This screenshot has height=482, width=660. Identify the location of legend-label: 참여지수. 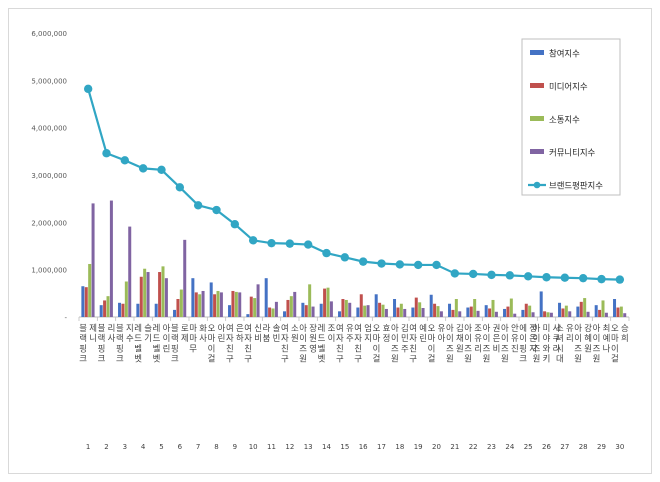
(564, 54).